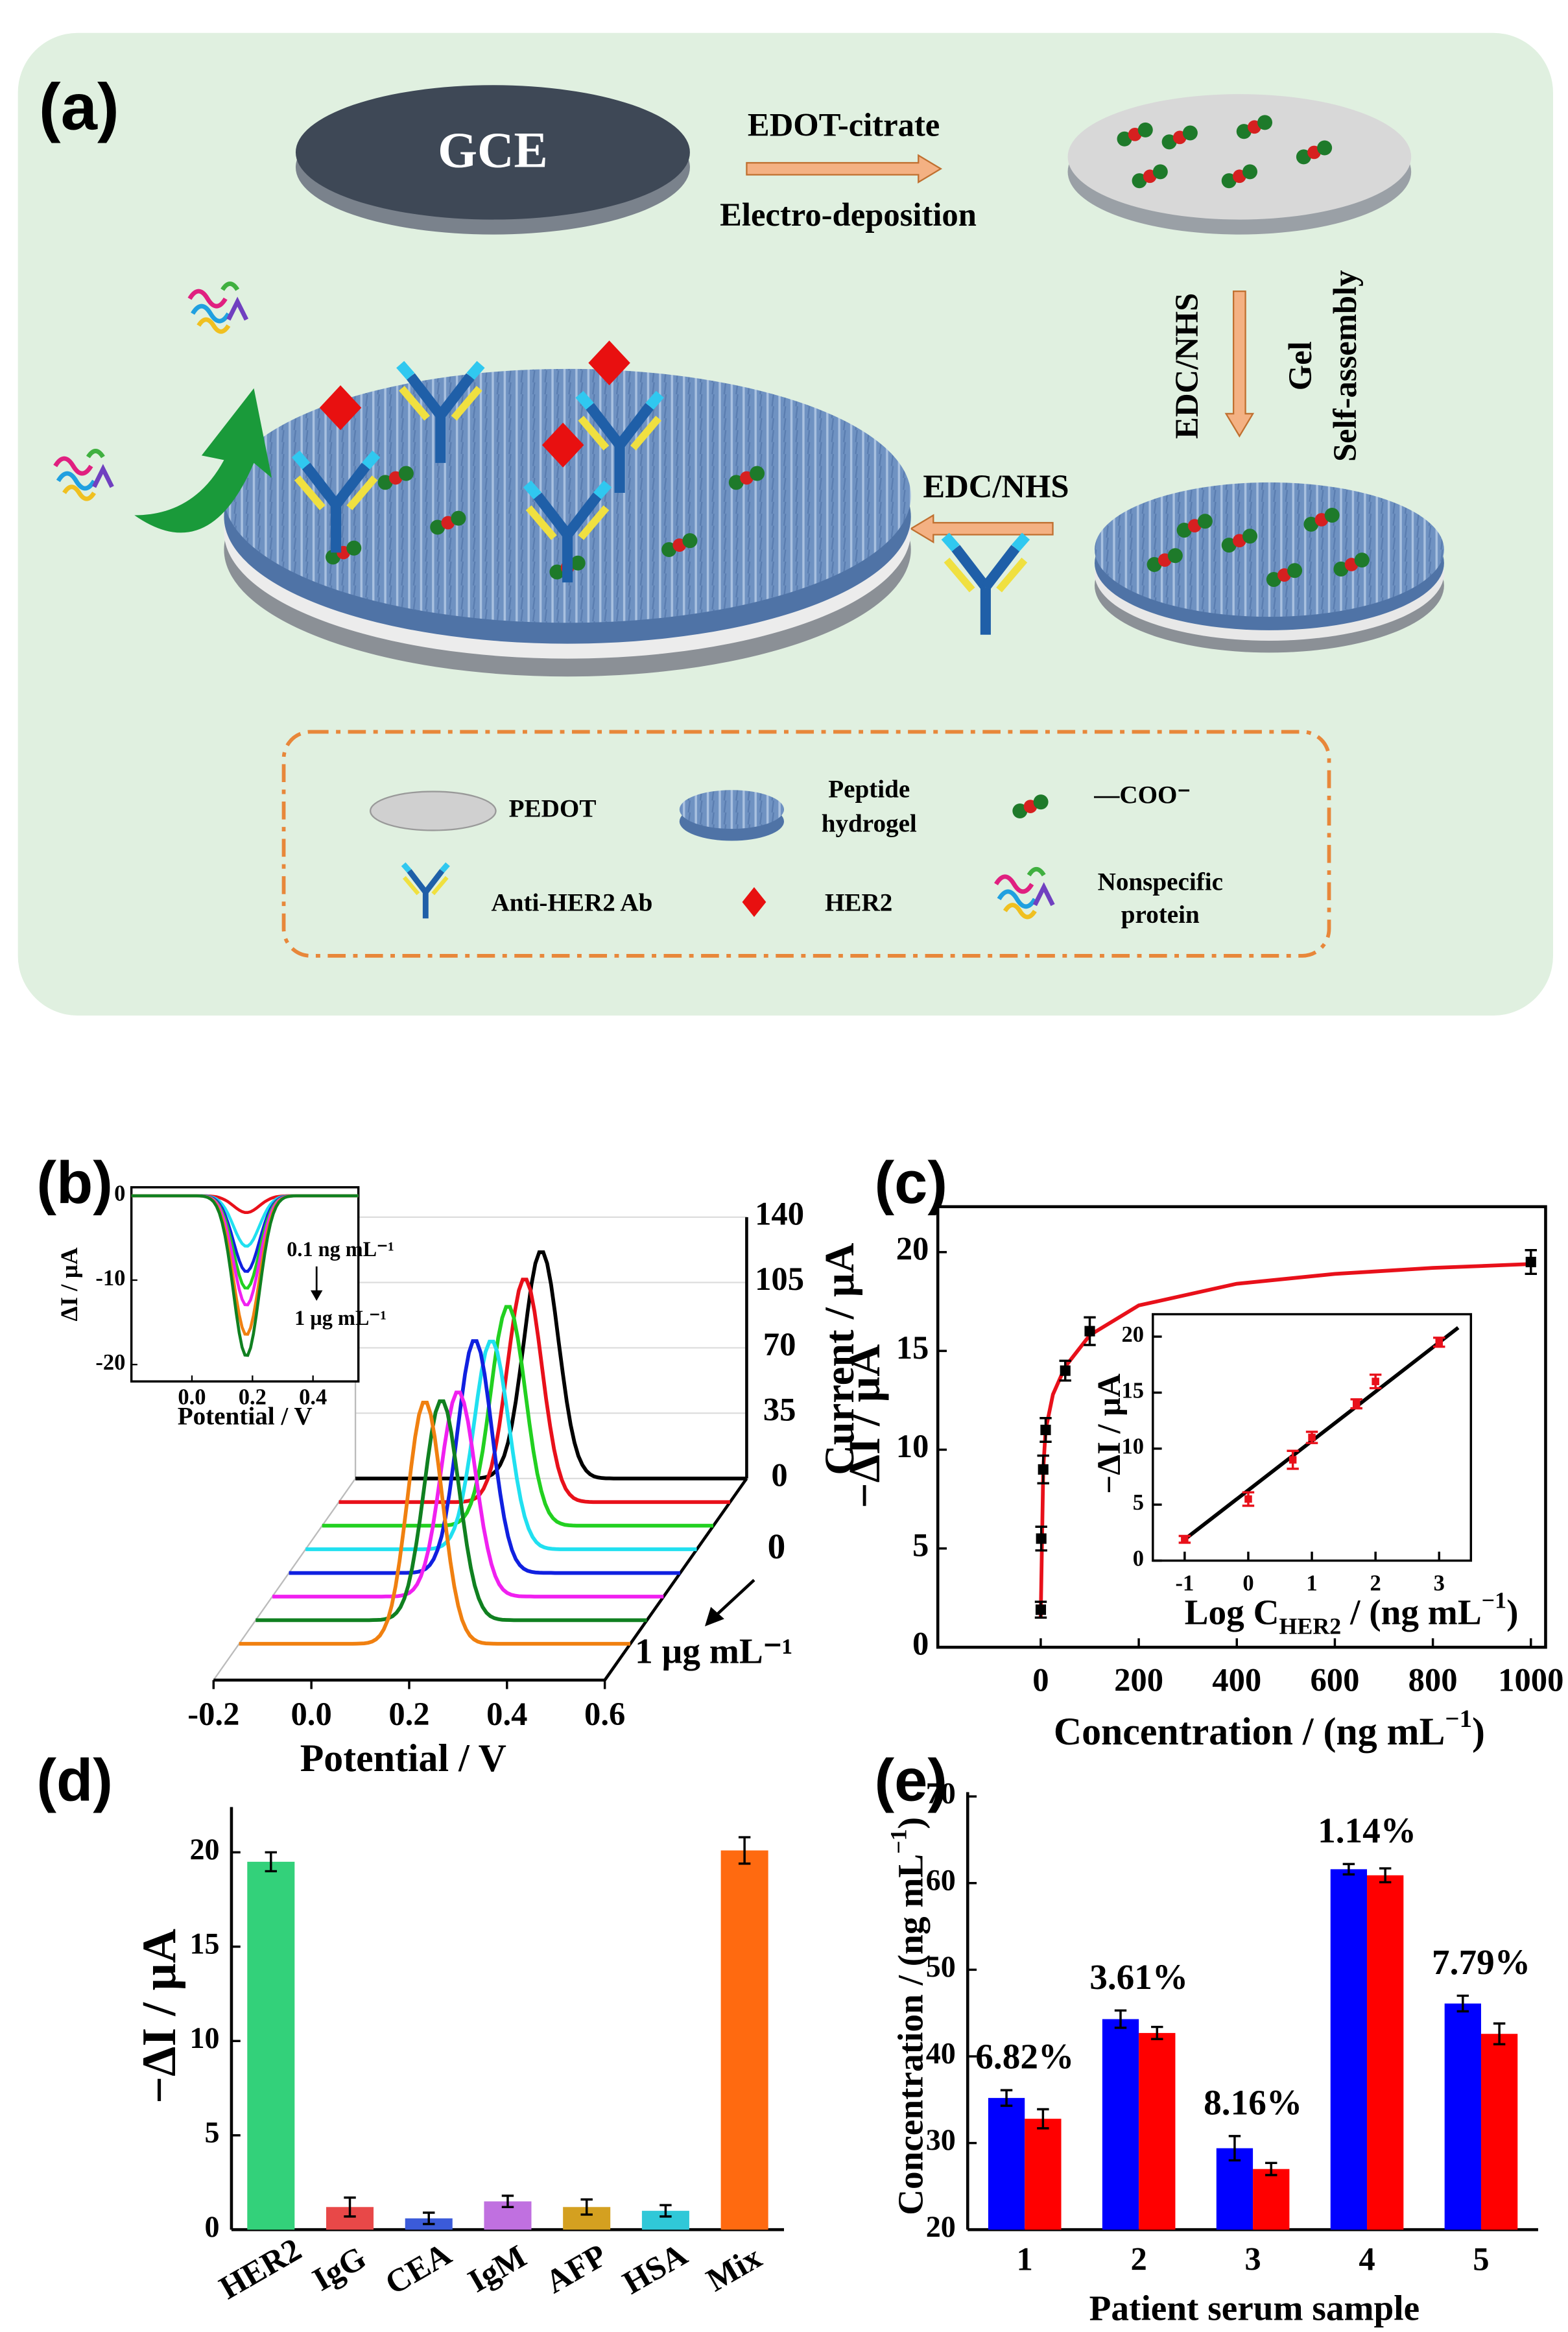  Describe the element at coordinates (1481, 1962) in the screenshot. I see `annotation: 7.79%` at that location.